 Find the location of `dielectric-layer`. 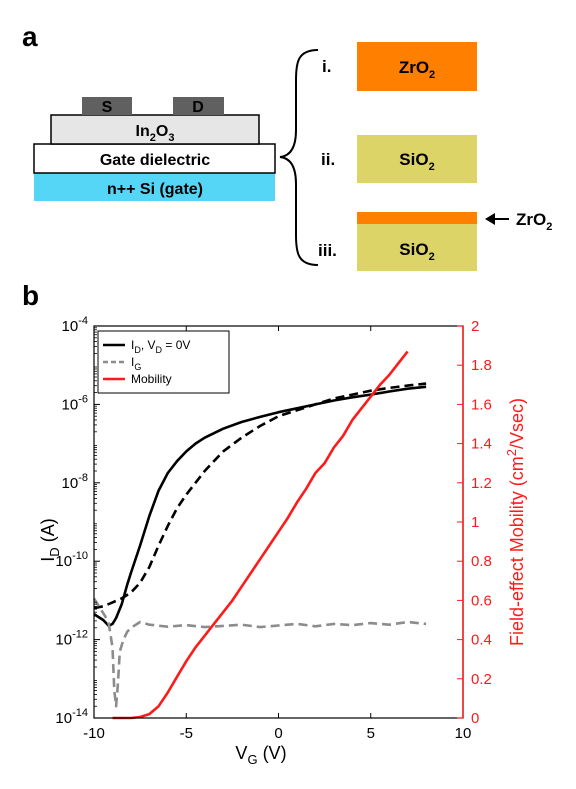

dielectric-layer is located at coordinates (154, 158).